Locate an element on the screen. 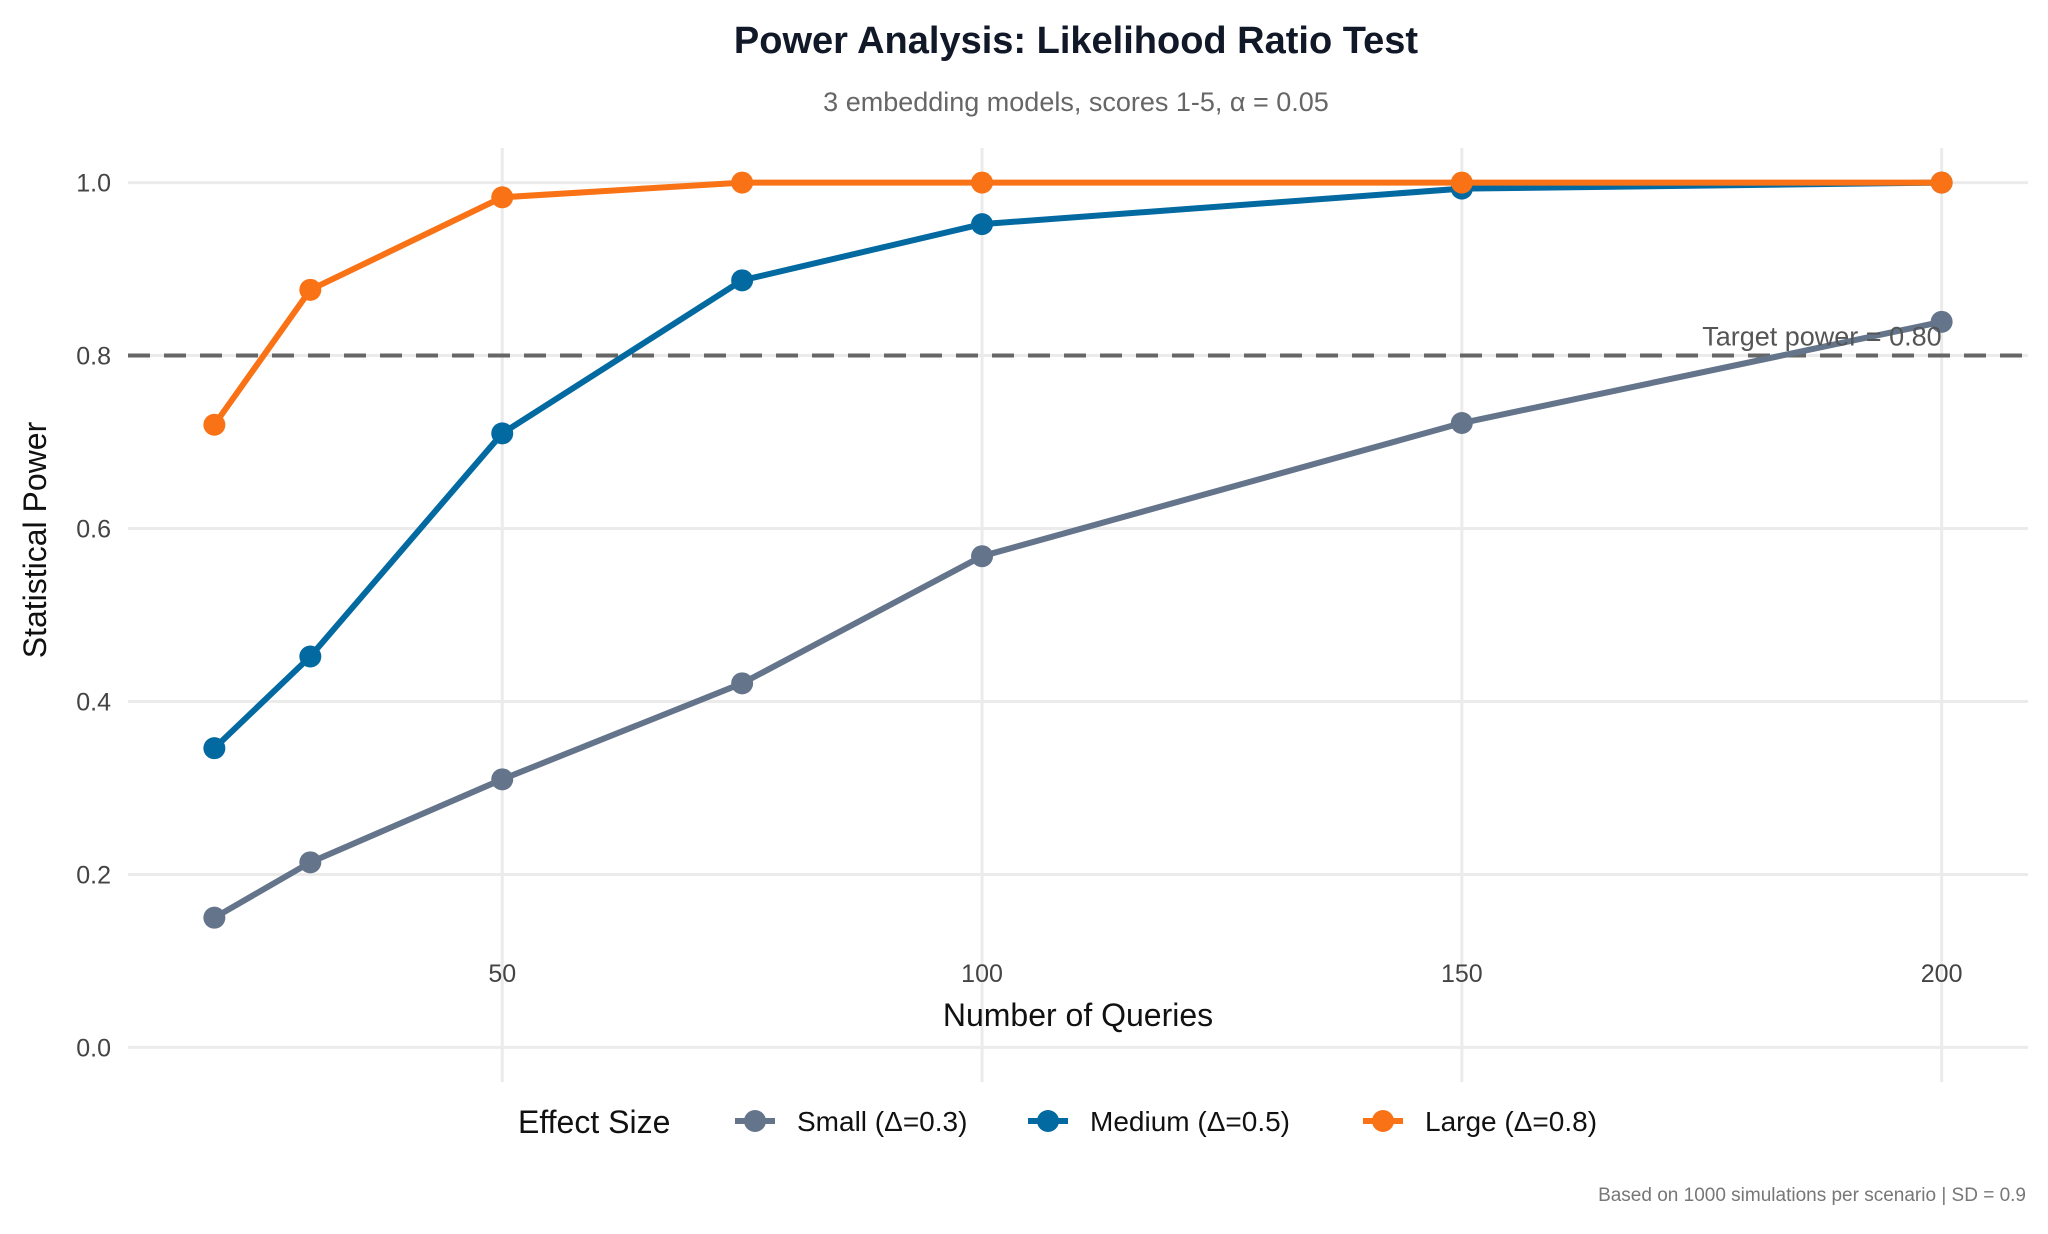 This screenshot has width=2048, height=1234. y-tick-label: 1.0 is located at coordinates (93, 184).